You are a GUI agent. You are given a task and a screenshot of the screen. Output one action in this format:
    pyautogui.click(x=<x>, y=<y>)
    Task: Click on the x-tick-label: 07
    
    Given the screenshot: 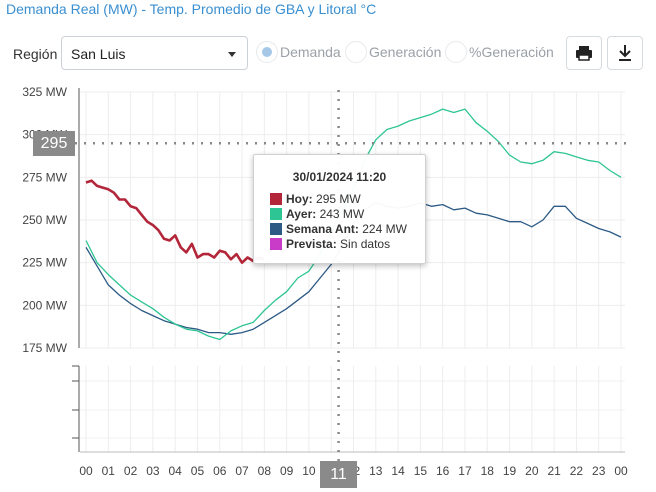 What is the action you would take?
    pyautogui.click(x=242, y=471)
    